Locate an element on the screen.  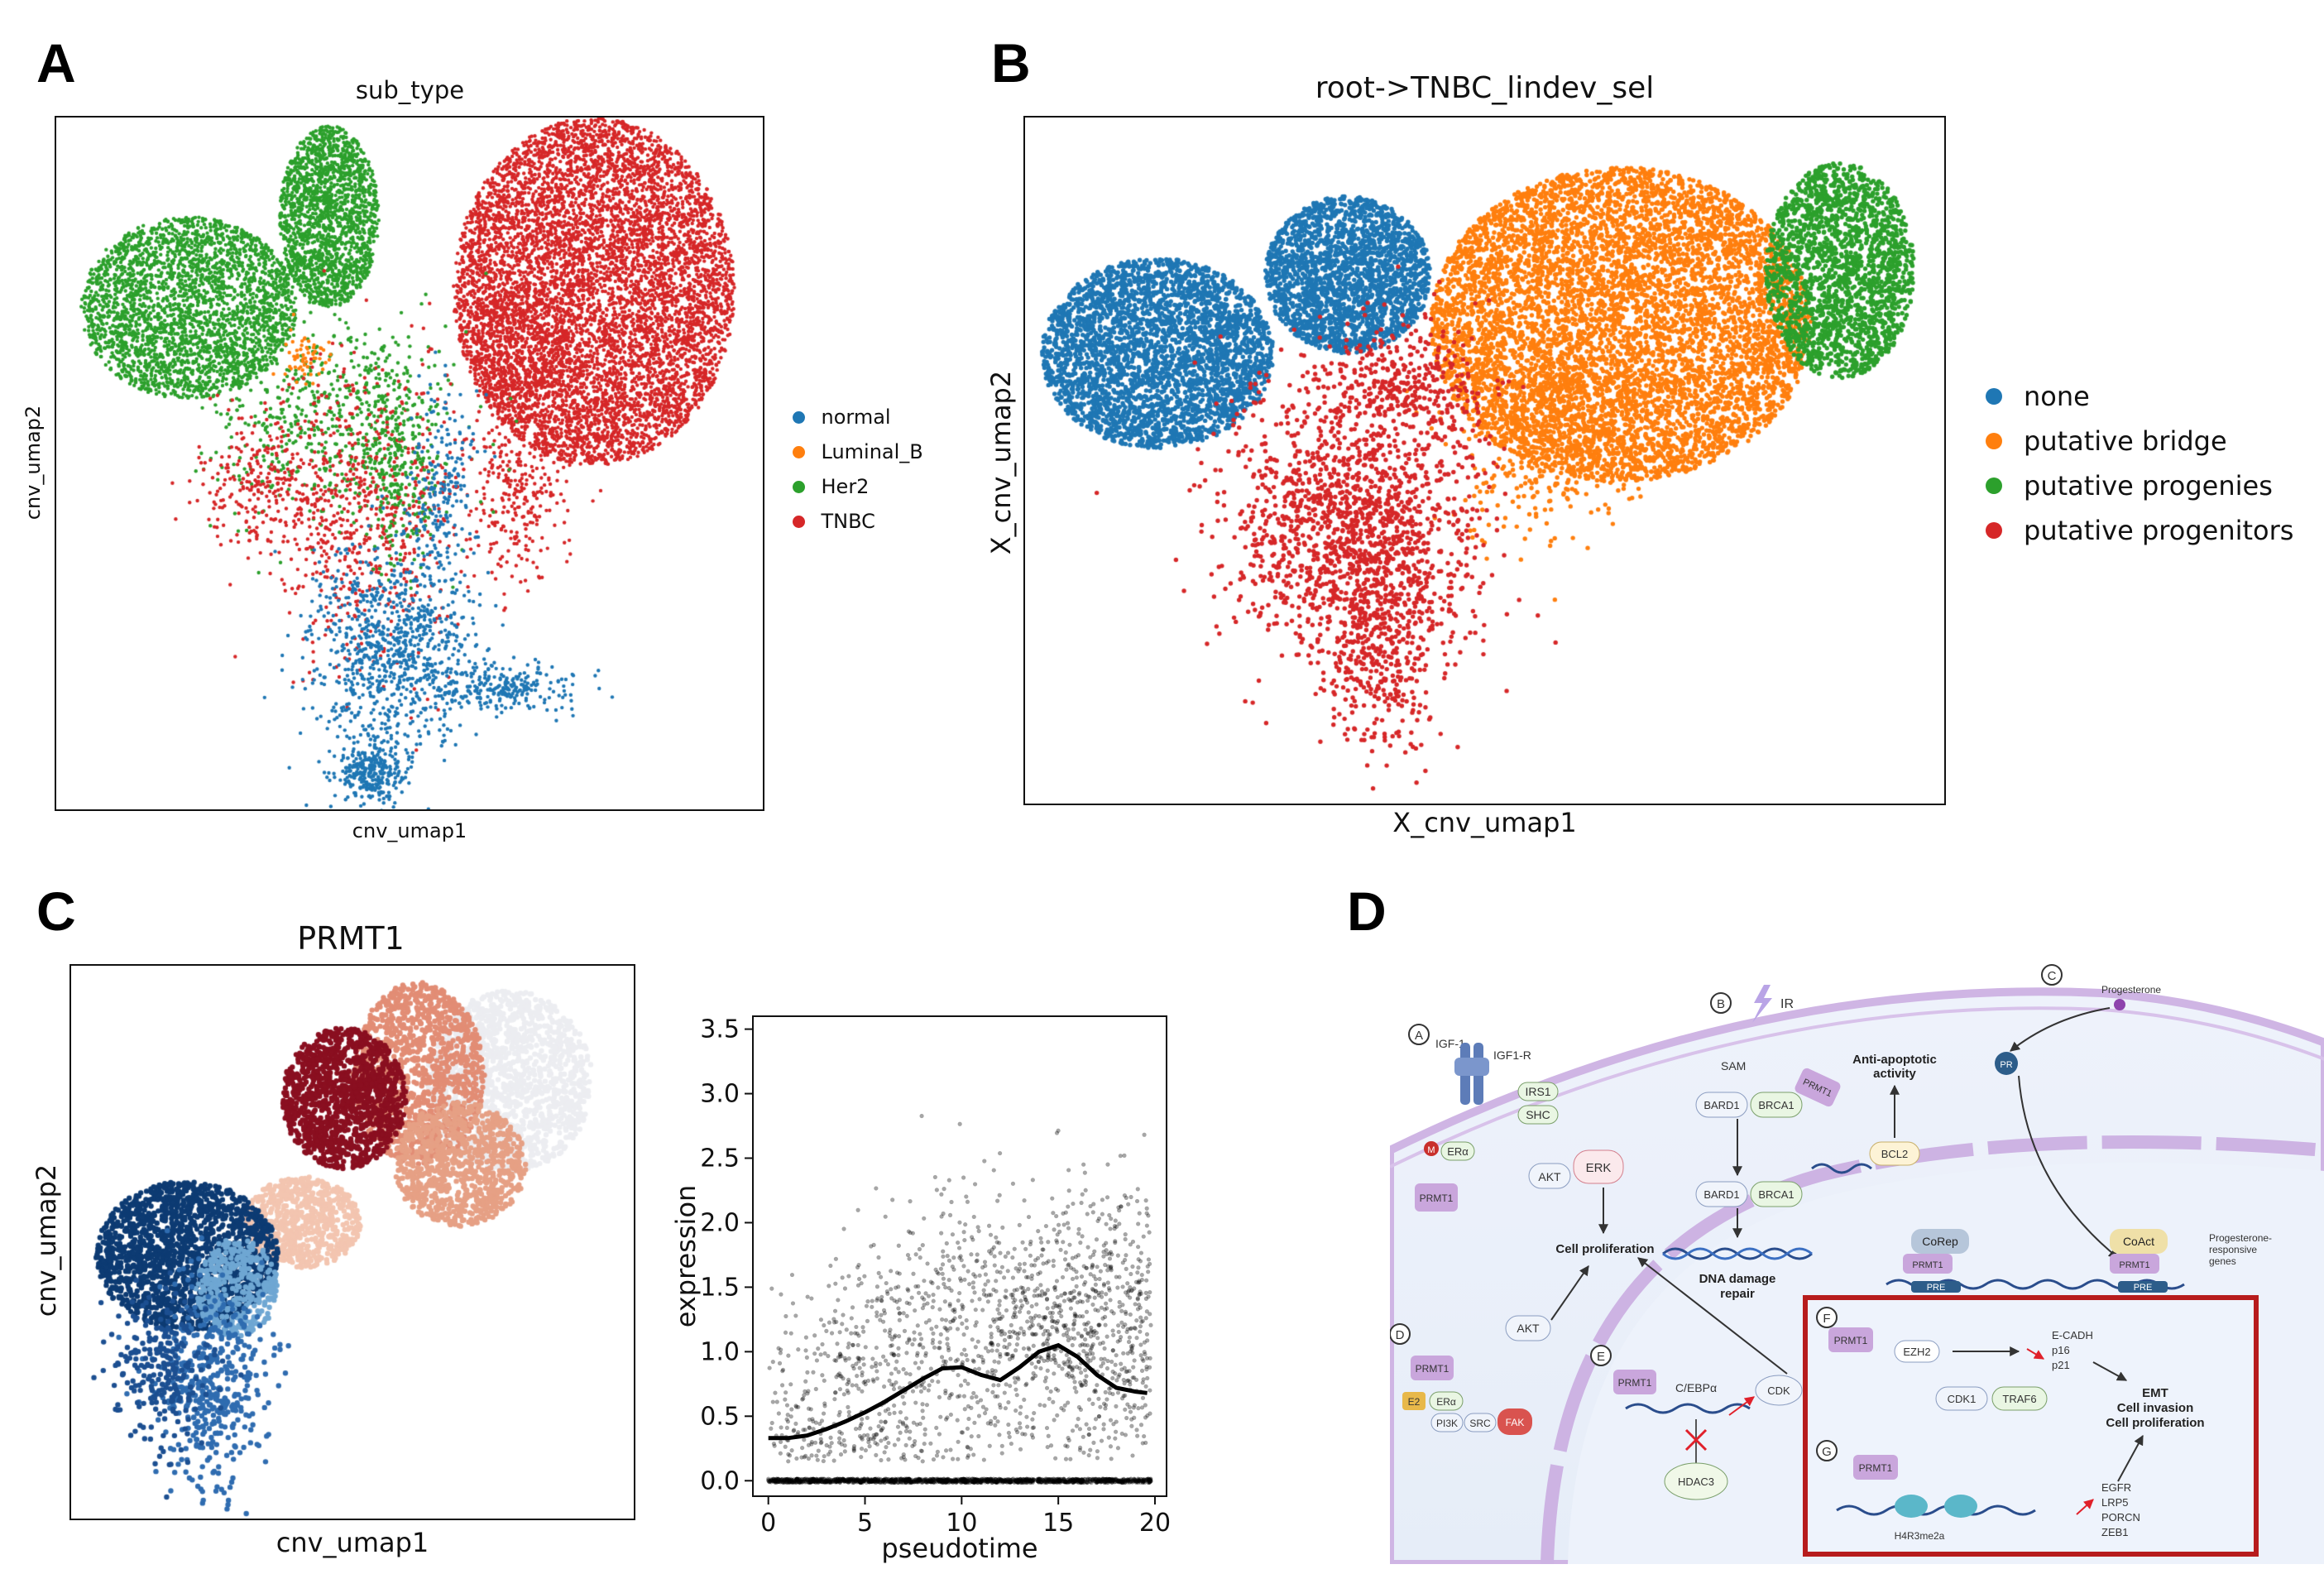
label-fak: FAK is located at coordinates (1515, 1422).